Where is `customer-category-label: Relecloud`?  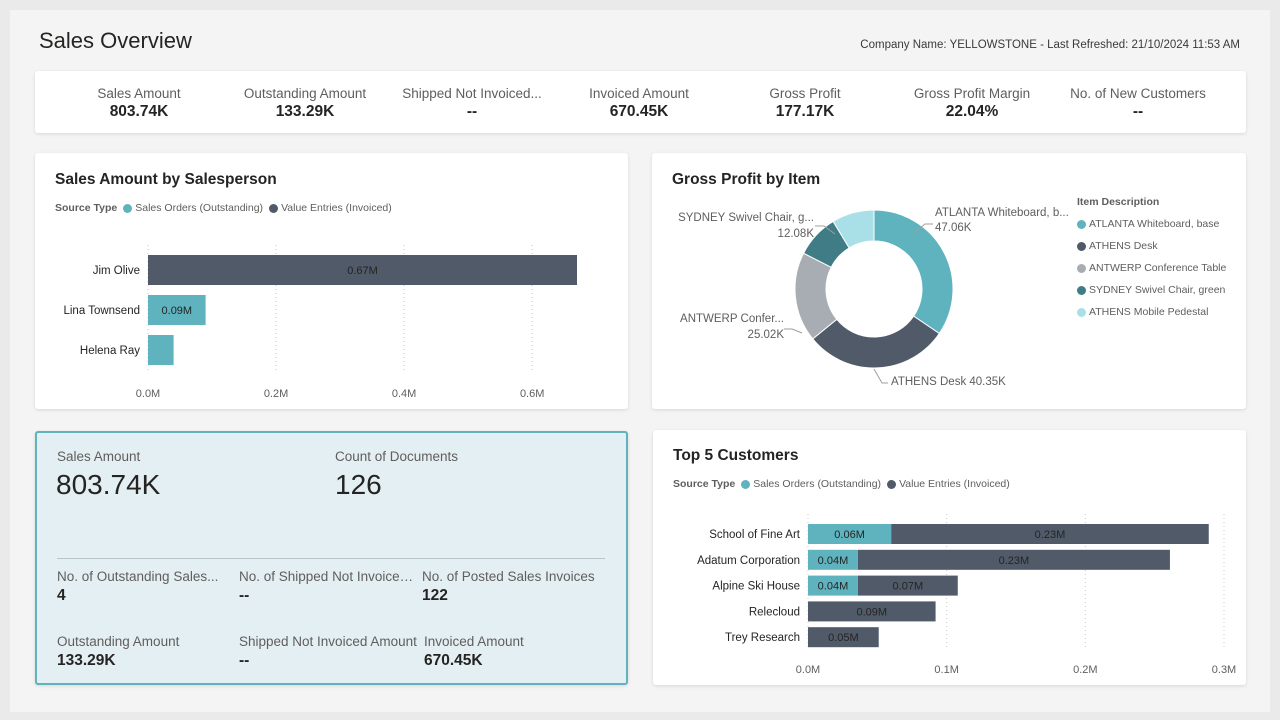 customer-category-label: Relecloud is located at coordinates (774, 612).